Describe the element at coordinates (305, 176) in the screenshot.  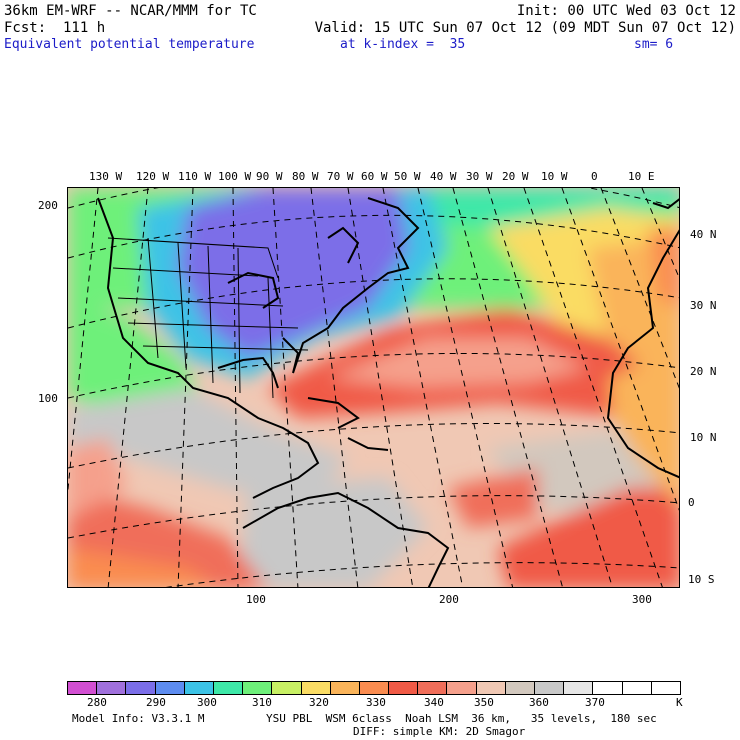
I see `lon-label: 80 W` at that location.